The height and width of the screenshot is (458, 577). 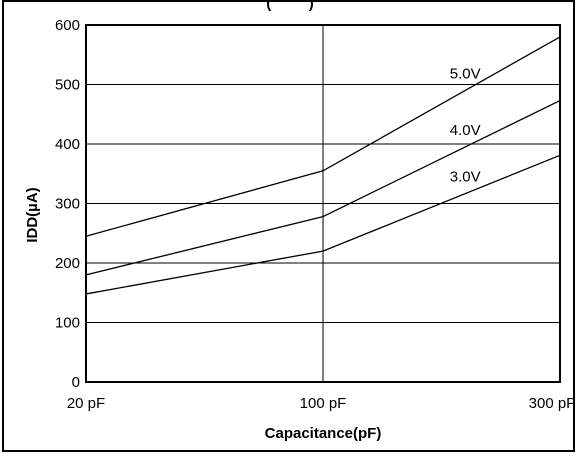 What do you see at coordinates (465, 73) in the screenshot?
I see `series-label: 5.0V` at bounding box center [465, 73].